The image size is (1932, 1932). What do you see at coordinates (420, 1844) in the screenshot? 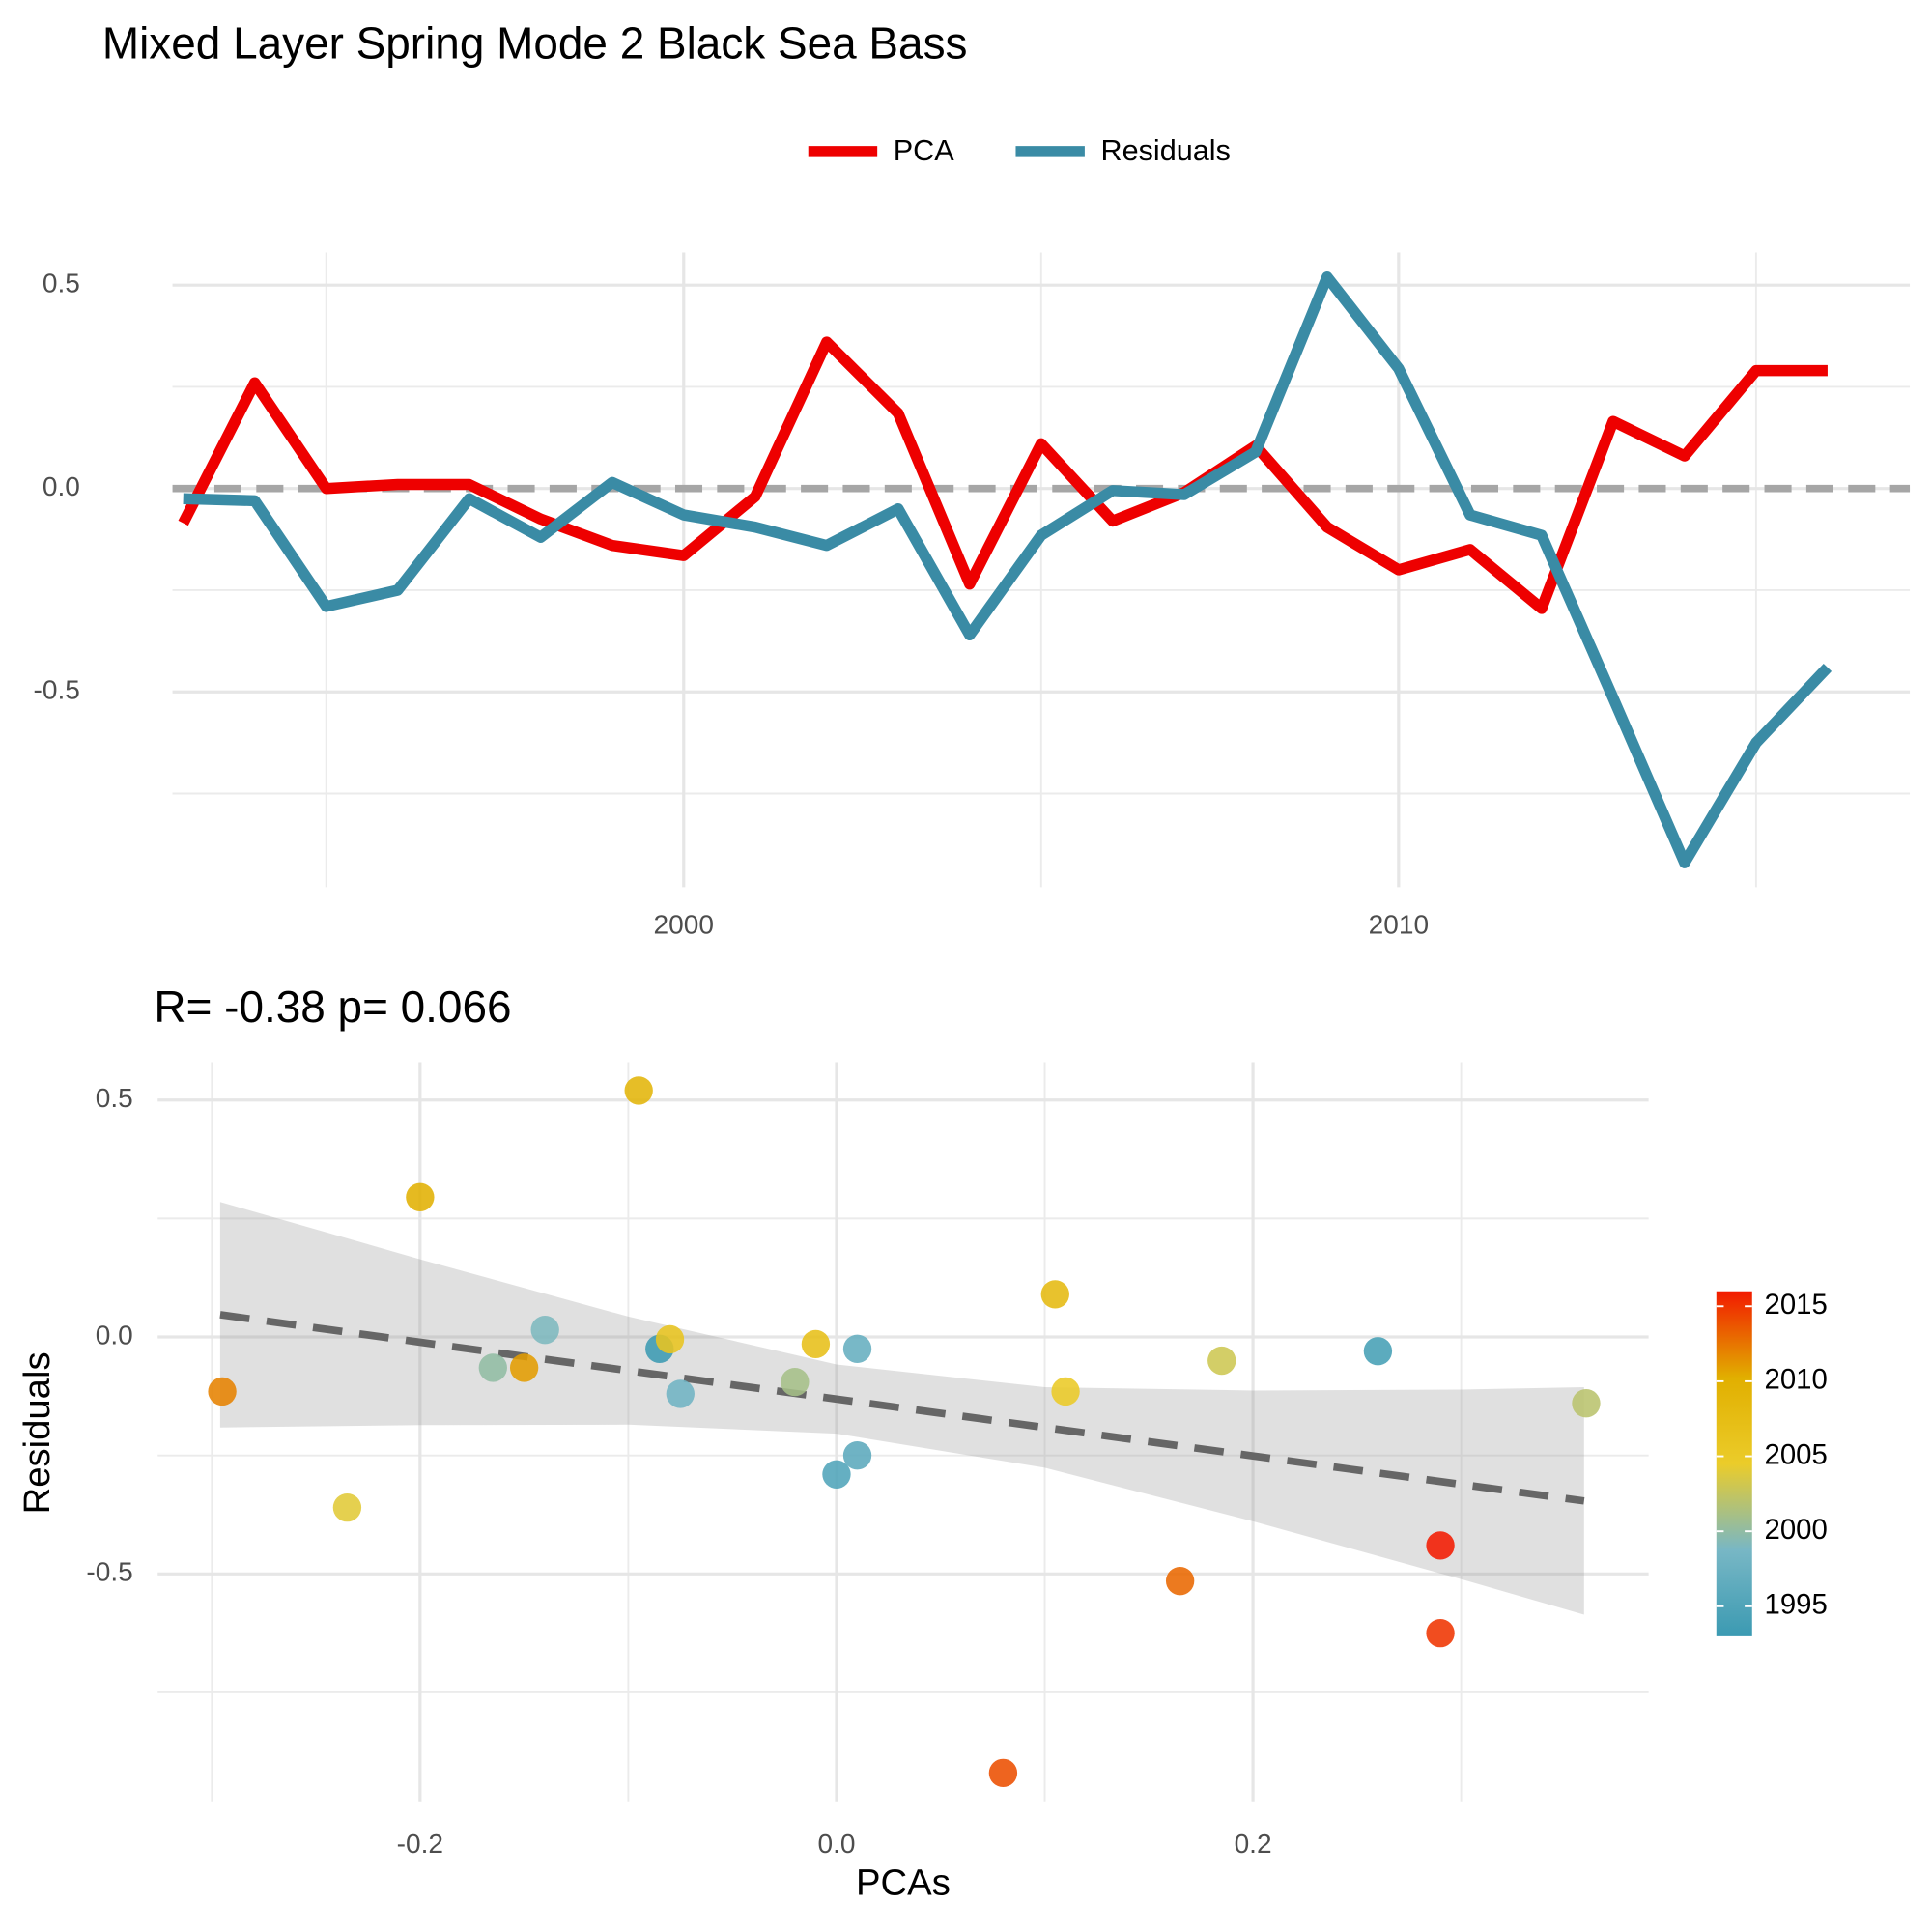
I see `x-tick-label: -0.2` at bounding box center [420, 1844].